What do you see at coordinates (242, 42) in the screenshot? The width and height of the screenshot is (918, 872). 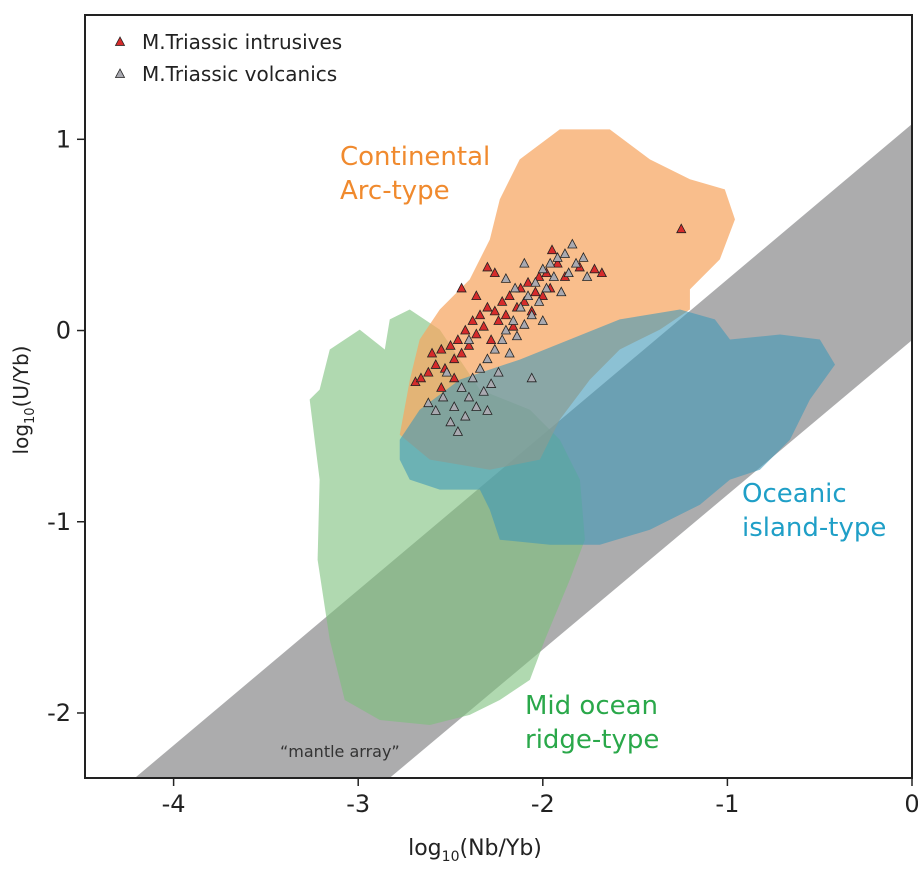 I see `legend-label: M.Triassic intrusives` at bounding box center [242, 42].